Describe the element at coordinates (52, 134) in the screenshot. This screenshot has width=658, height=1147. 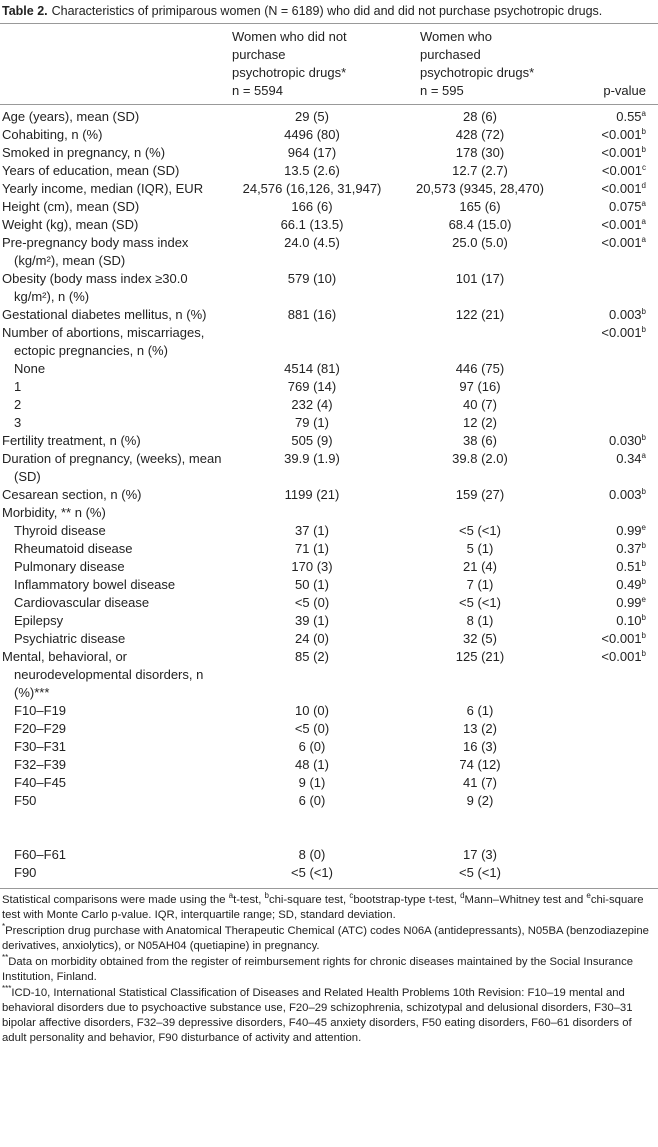
I see `row-label: Cohabiting, n (%)` at that location.